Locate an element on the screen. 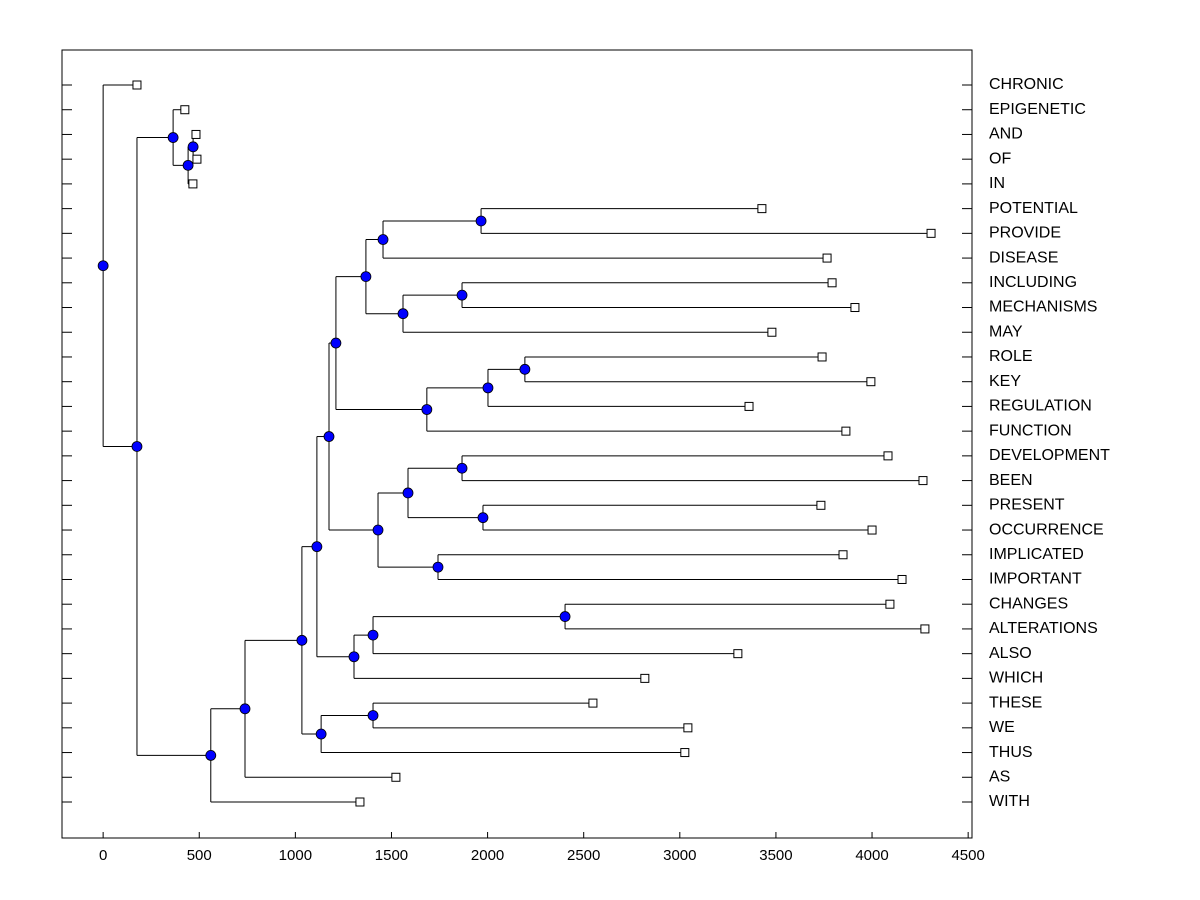 This screenshot has width=1200, height=900. leaf-label: BEEN is located at coordinates (1011, 480).